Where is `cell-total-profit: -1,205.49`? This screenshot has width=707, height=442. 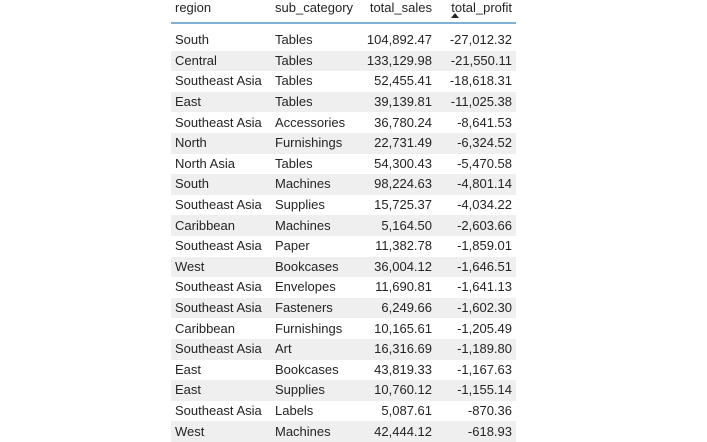
cell-total-profit: -1,205.49 is located at coordinates (484, 328).